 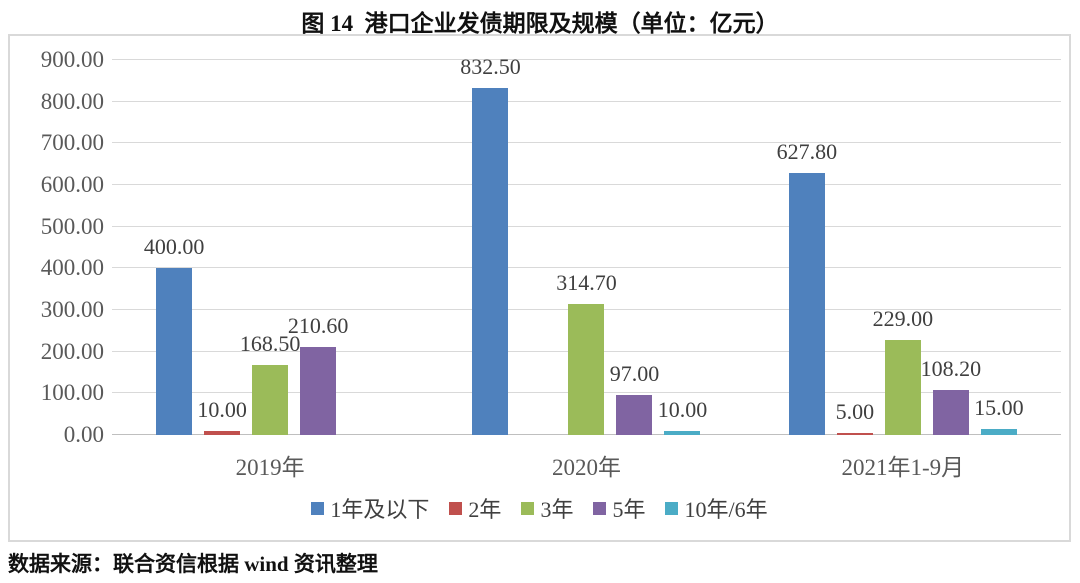 I want to click on bar-value-label: 229.00, so click(x=903, y=318).